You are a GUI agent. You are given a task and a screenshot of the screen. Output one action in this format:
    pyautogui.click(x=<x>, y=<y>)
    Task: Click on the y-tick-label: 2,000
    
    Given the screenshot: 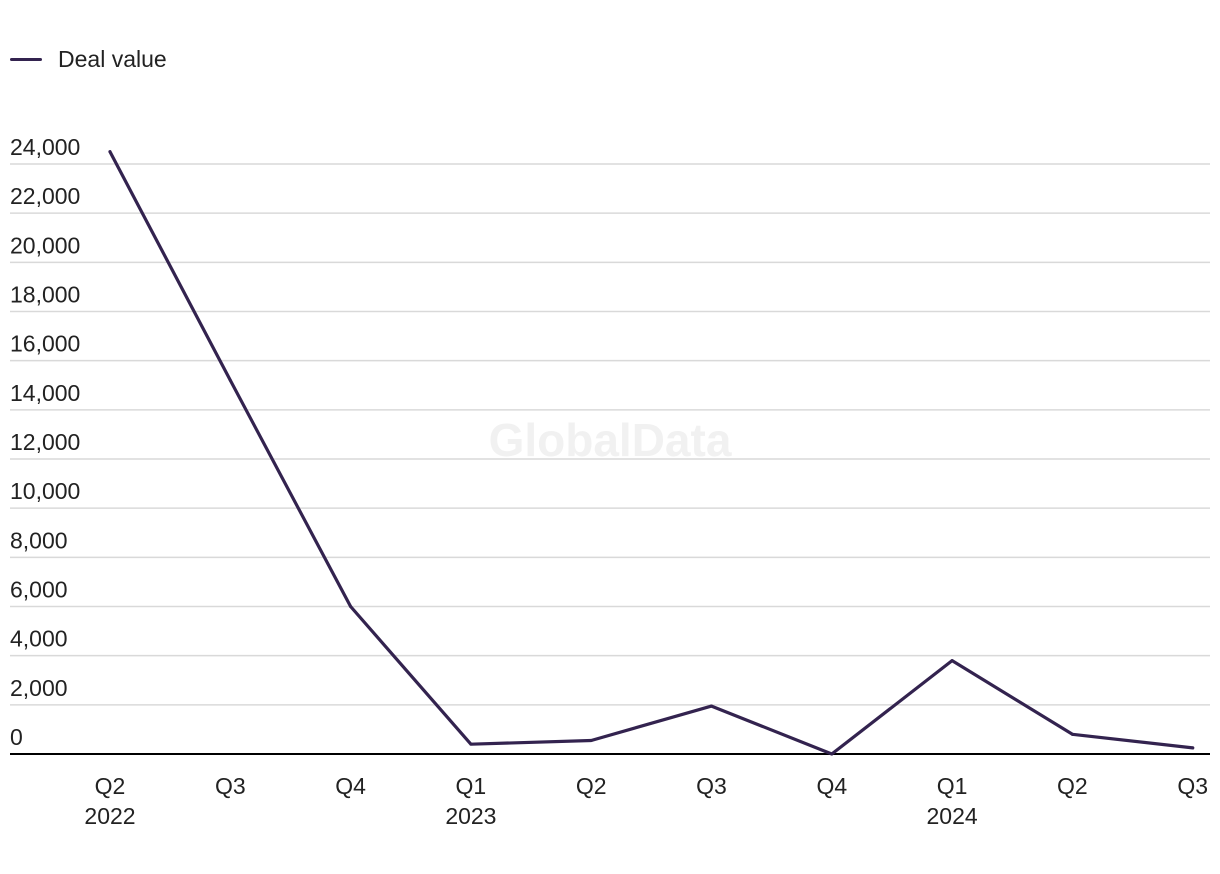 What is the action you would take?
    pyautogui.click(x=39, y=688)
    